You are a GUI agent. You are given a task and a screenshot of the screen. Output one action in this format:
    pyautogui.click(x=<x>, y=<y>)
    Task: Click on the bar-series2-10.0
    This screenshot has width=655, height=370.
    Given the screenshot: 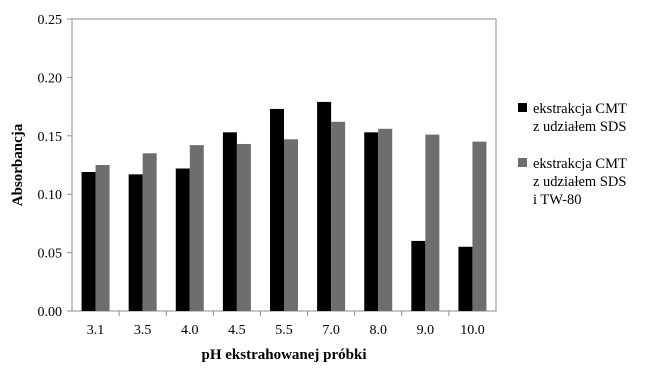 What is the action you would take?
    pyautogui.click(x=479, y=226)
    